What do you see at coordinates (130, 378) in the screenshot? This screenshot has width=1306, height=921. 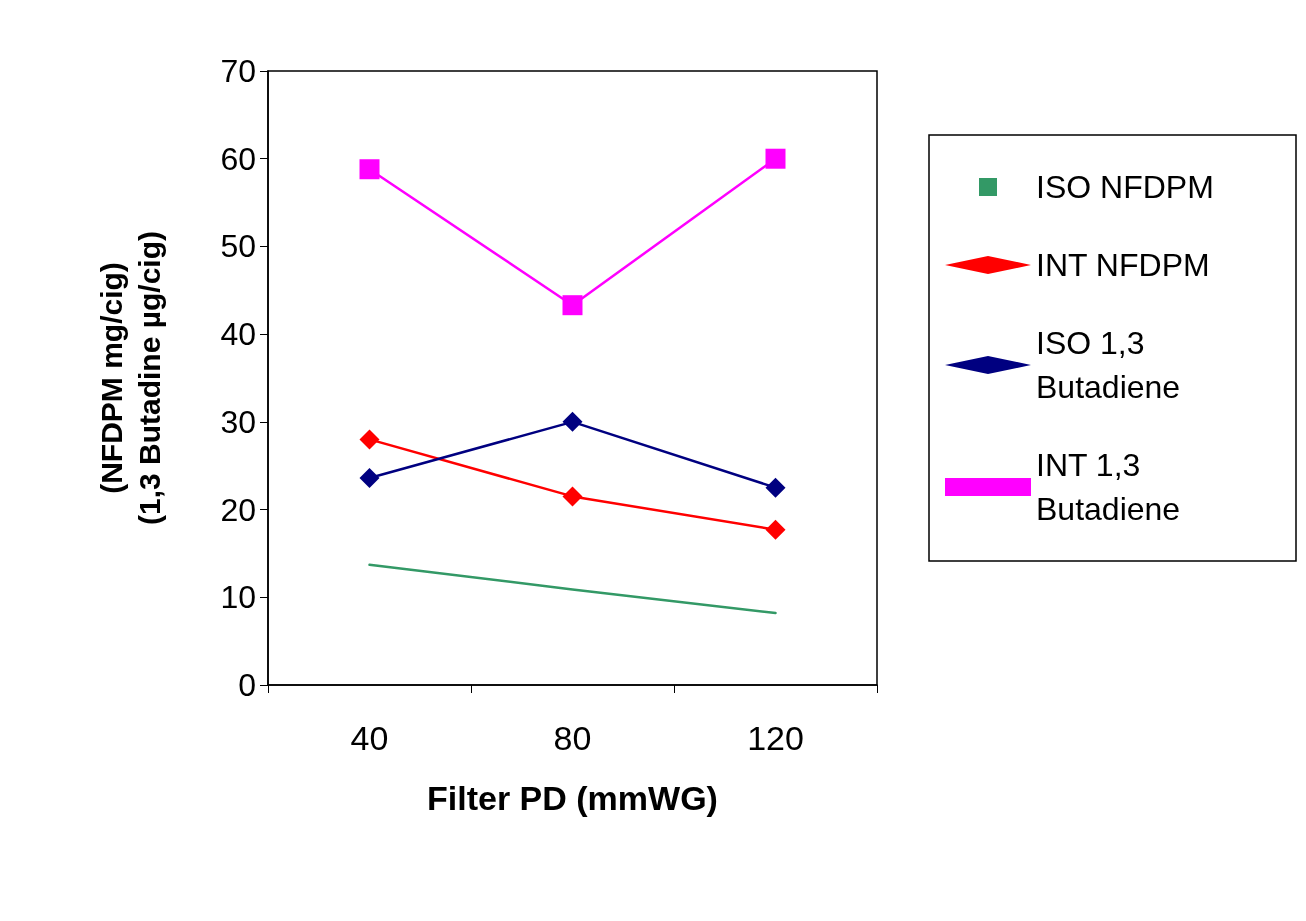 I see `y-axis-title: (NFDPM mg/cig) (1,3 Butadine µg/cig)` at bounding box center [130, 378].